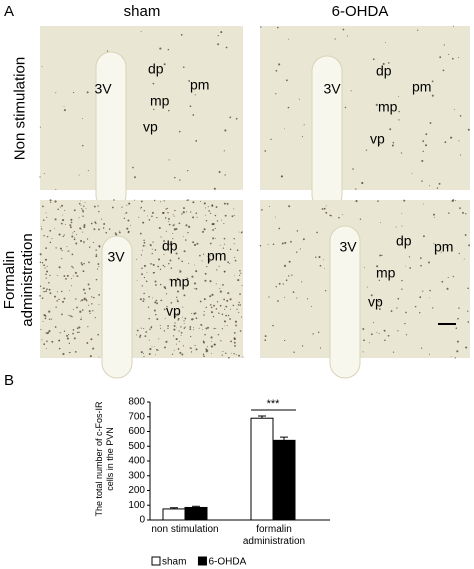 This screenshot has height=569, width=474. Describe the element at coordinates (384, 71) in the screenshot. I see `region-label: dp` at that location.